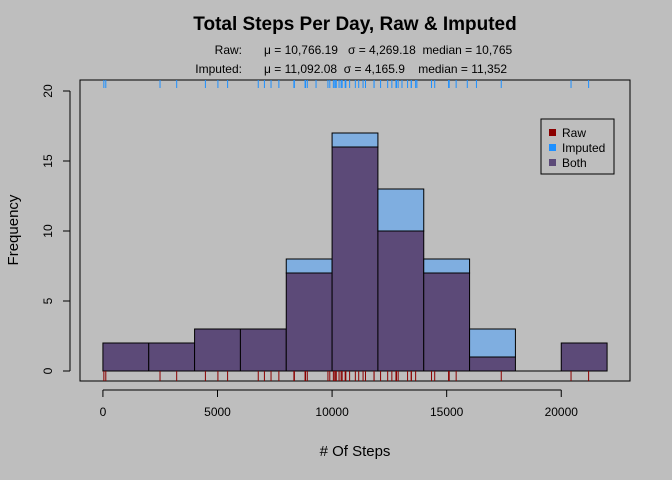  I want to click on legend-label-0: Raw, so click(574, 133).